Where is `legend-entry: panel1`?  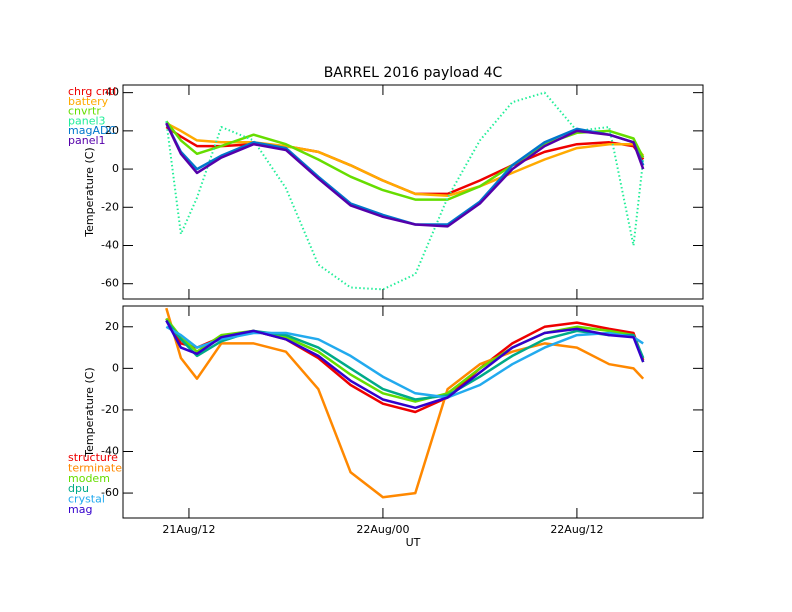 legend-entry: panel1 is located at coordinates (87, 140).